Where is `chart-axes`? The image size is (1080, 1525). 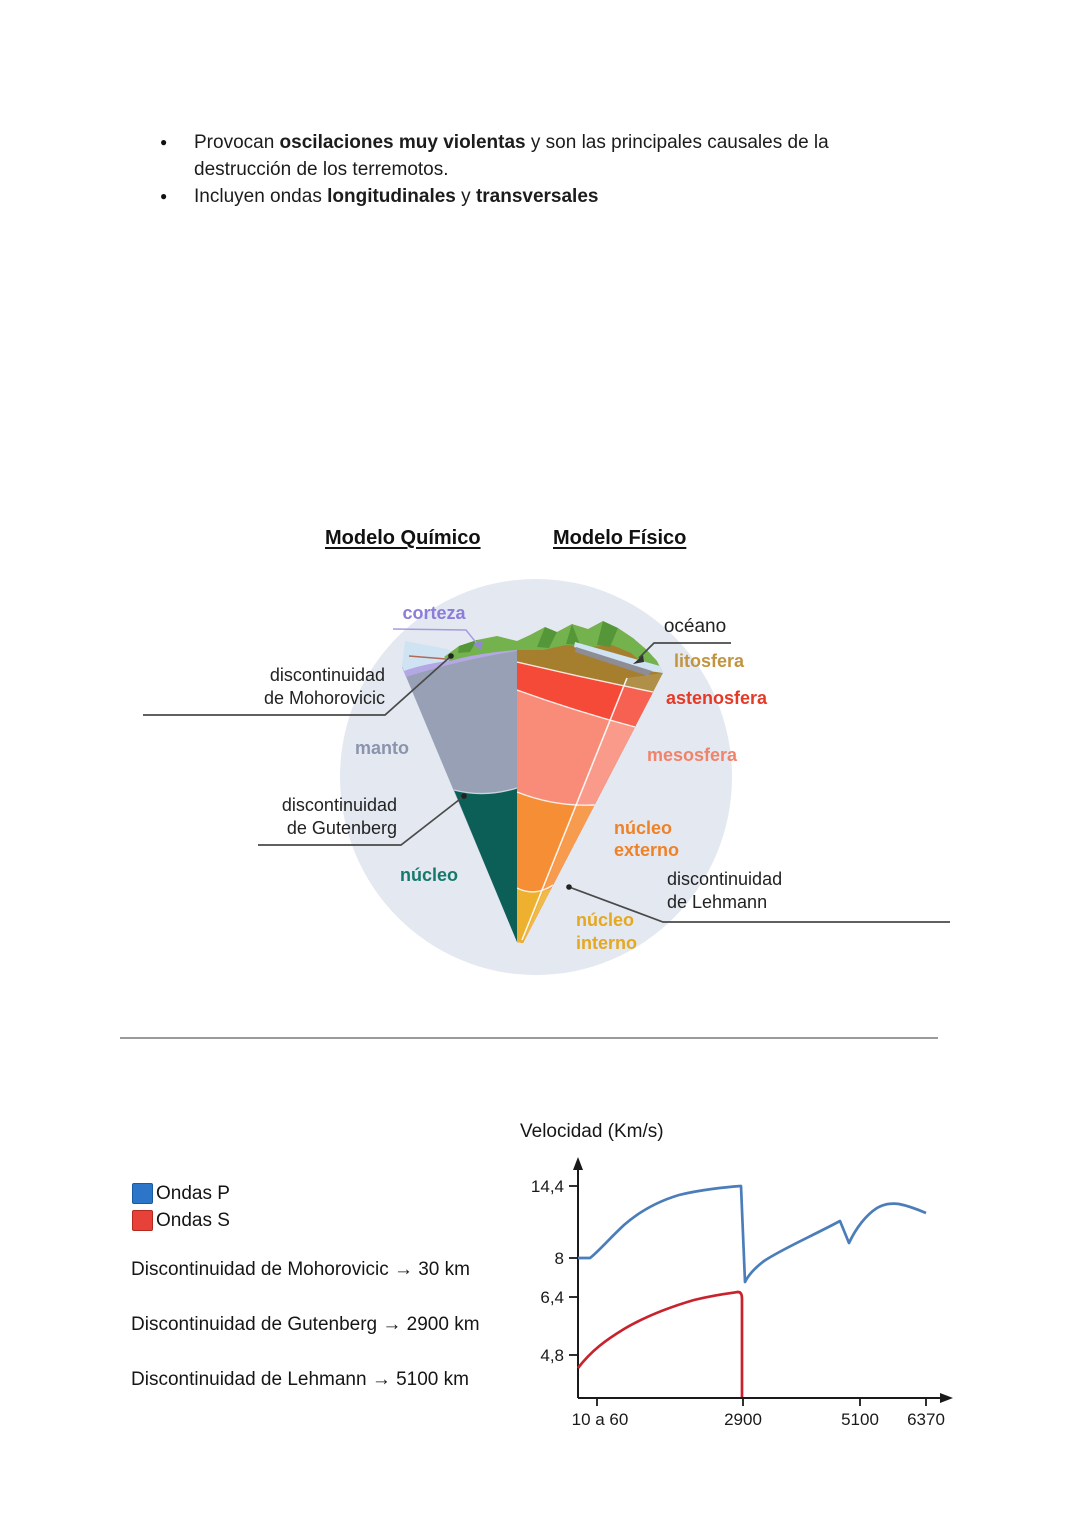 chart-axes is located at coordinates (760, 1283).